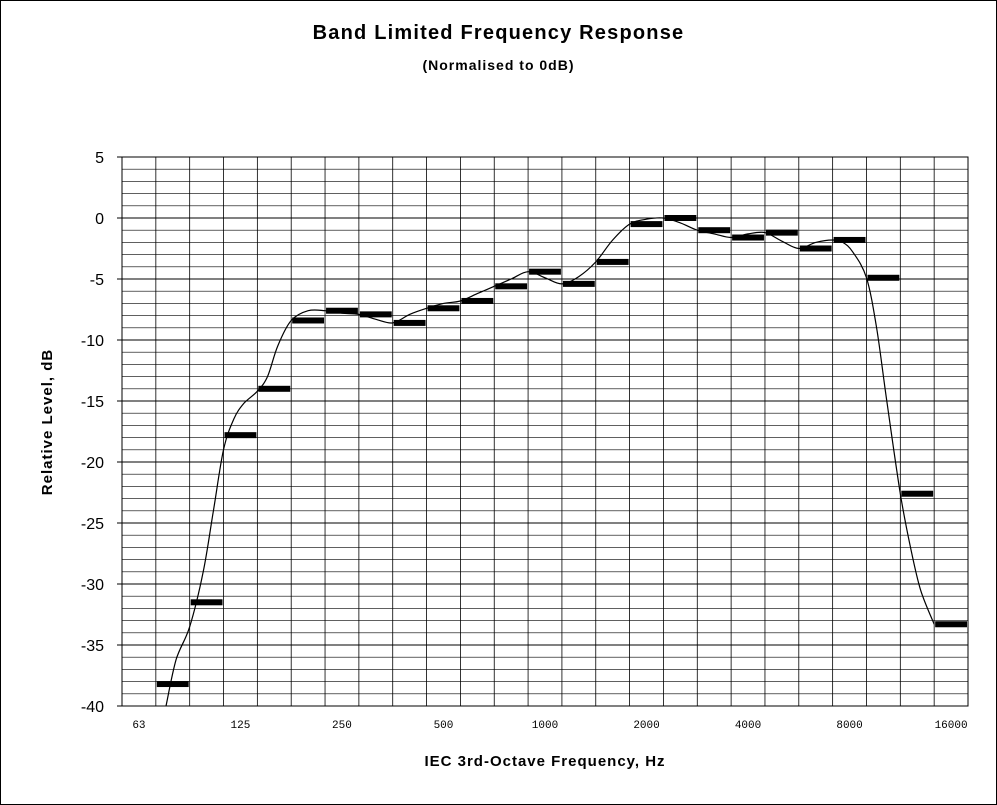 Image resolution: width=997 pixels, height=805 pixels. I want to click on x-tick-label: 2000, so click(646, 726).